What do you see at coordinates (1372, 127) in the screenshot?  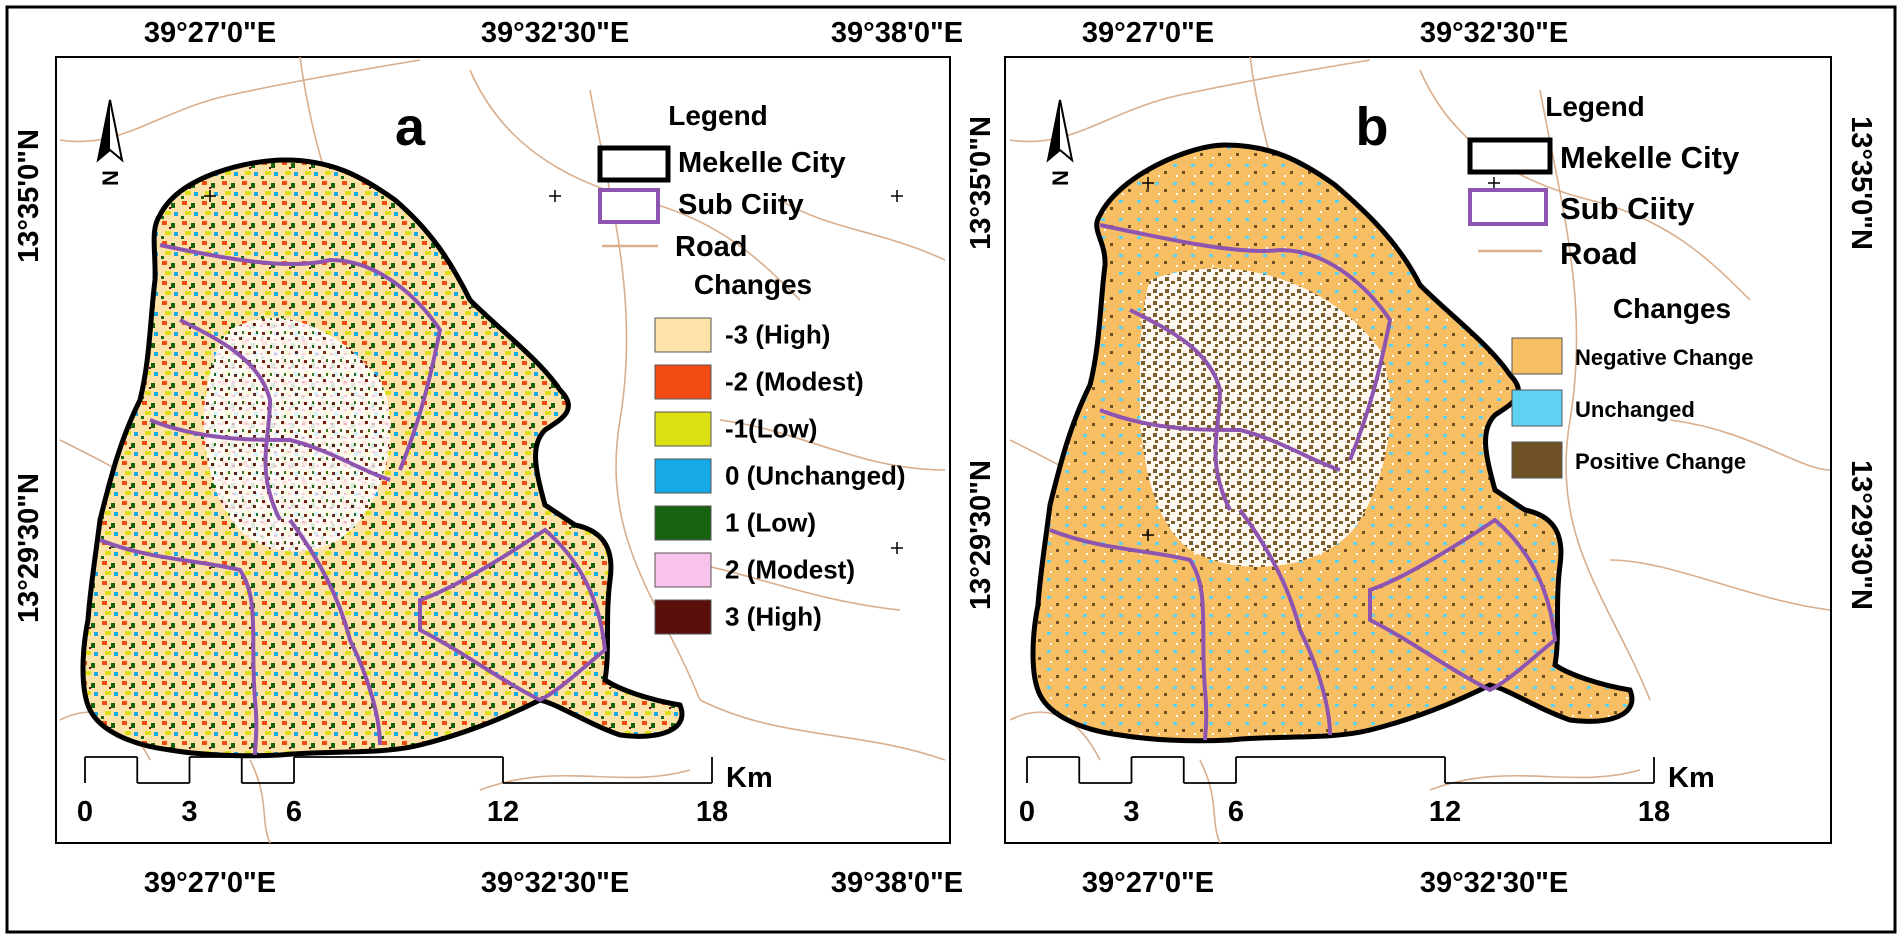 I see `panel-b-letter: b` at bounding box center [1372, 127].